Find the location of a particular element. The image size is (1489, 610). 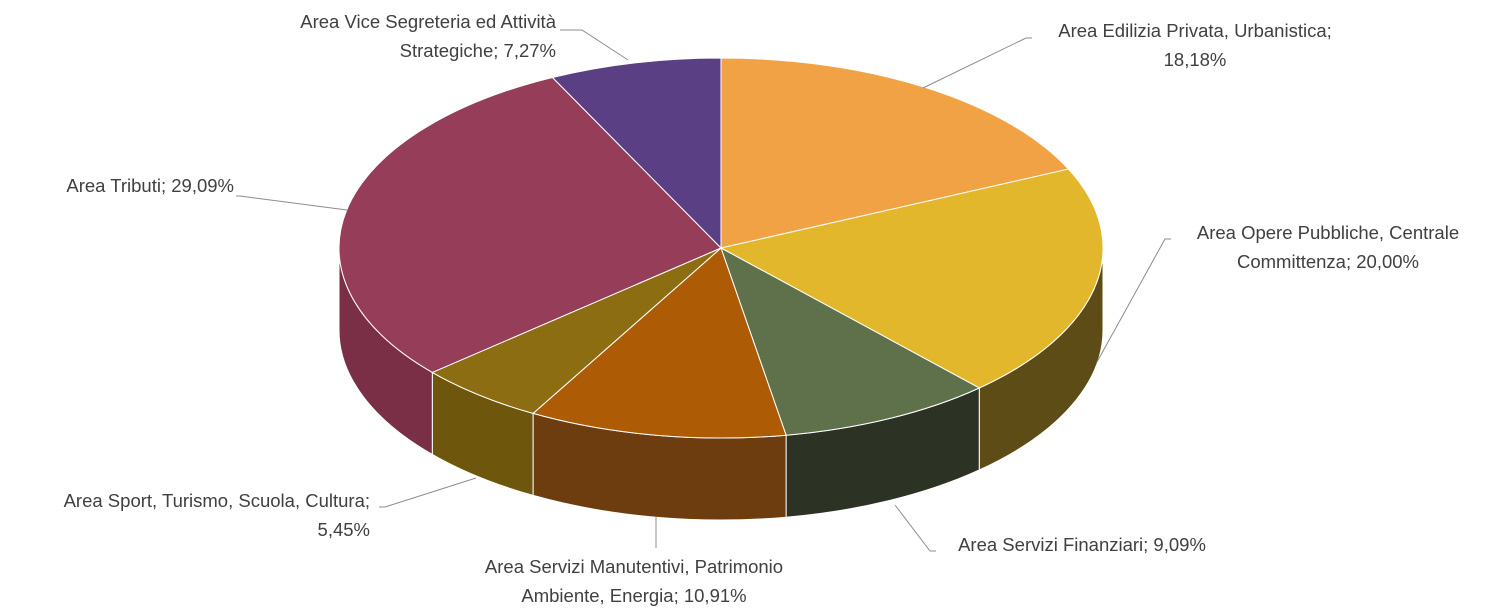

data-label-0-line-0: Area Edilizia Privata, Urbanistica; is located at coordinates (1195, 30).